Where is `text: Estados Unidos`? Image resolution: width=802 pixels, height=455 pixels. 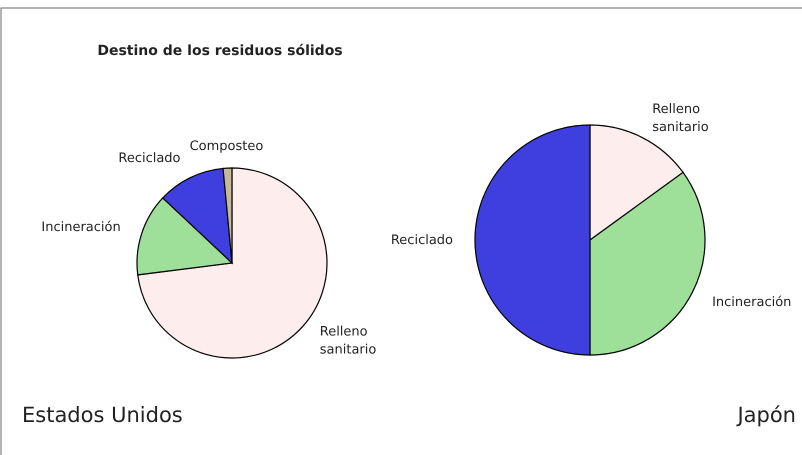 text: Estados Unidos is located at coordinates (102, 415).